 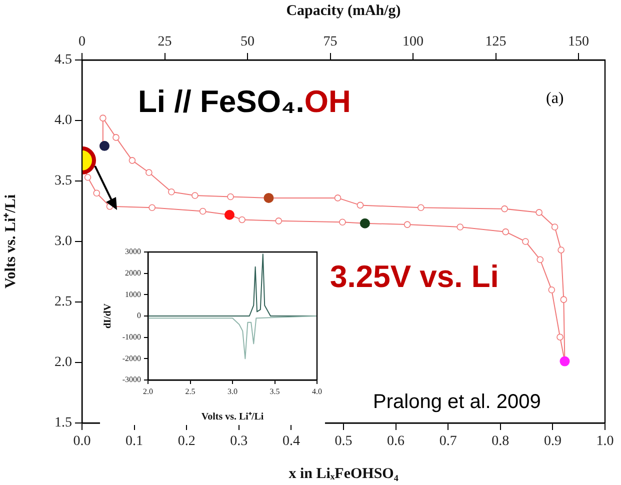 What do you see at coordinates (82, 42) in the screenshot?
I see `x2-tick-label: 0` at bounding box center [82, 42].